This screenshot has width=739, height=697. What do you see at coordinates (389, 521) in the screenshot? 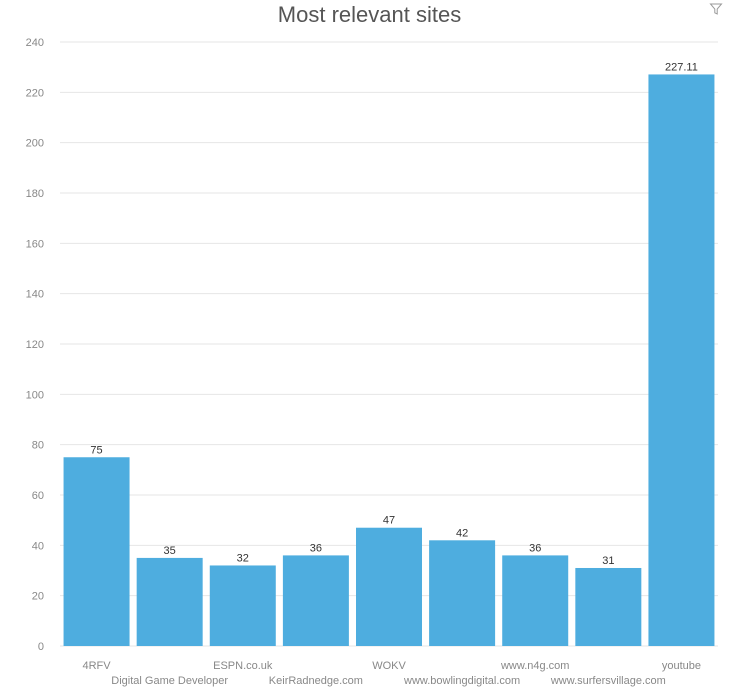
I see `data-label: 47` at bounding box center [389, 521].